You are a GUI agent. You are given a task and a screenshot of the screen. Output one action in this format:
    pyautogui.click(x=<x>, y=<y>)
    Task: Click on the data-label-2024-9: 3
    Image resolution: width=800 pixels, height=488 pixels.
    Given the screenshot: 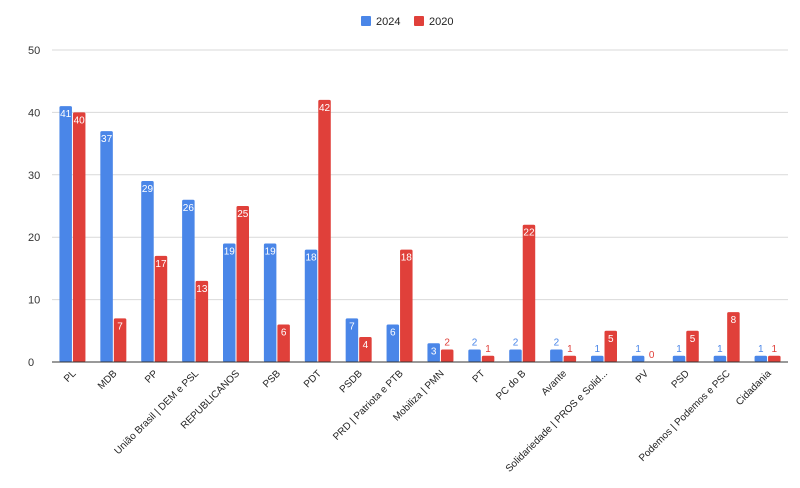 What is the action you would take?
    pyautogui.click(x=434, y=351)
    